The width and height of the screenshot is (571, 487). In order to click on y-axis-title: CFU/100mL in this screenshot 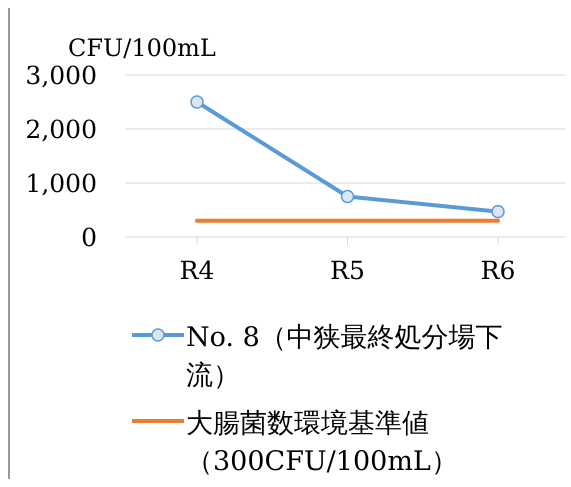, I will do `click(142, 48)`.